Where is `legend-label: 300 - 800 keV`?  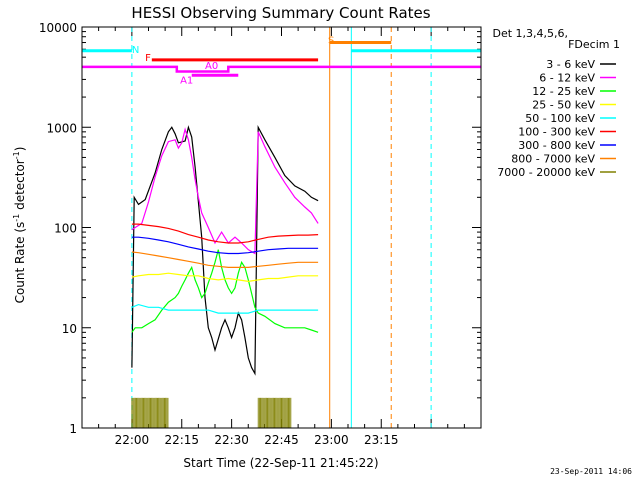
legend-label: 300 - 800 keV is located at coordinates (556, 145).